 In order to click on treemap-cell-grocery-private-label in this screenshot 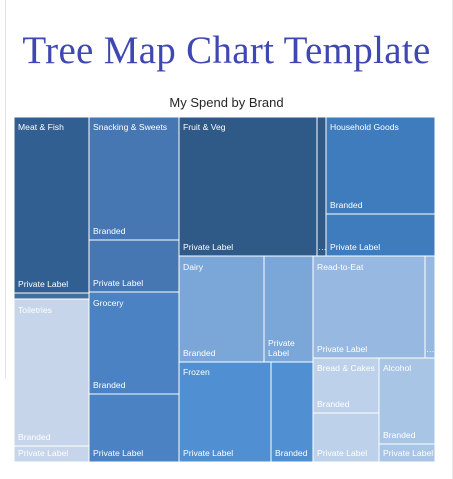, I will do `click(134, 428)`.